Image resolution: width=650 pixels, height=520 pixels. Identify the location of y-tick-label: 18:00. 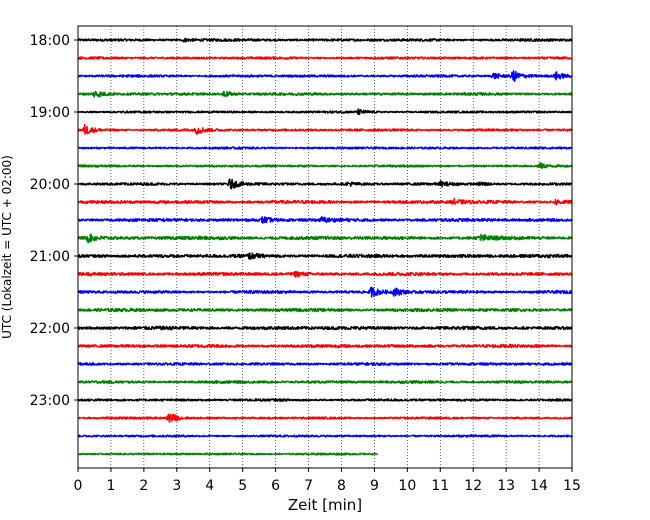
(50, 41).